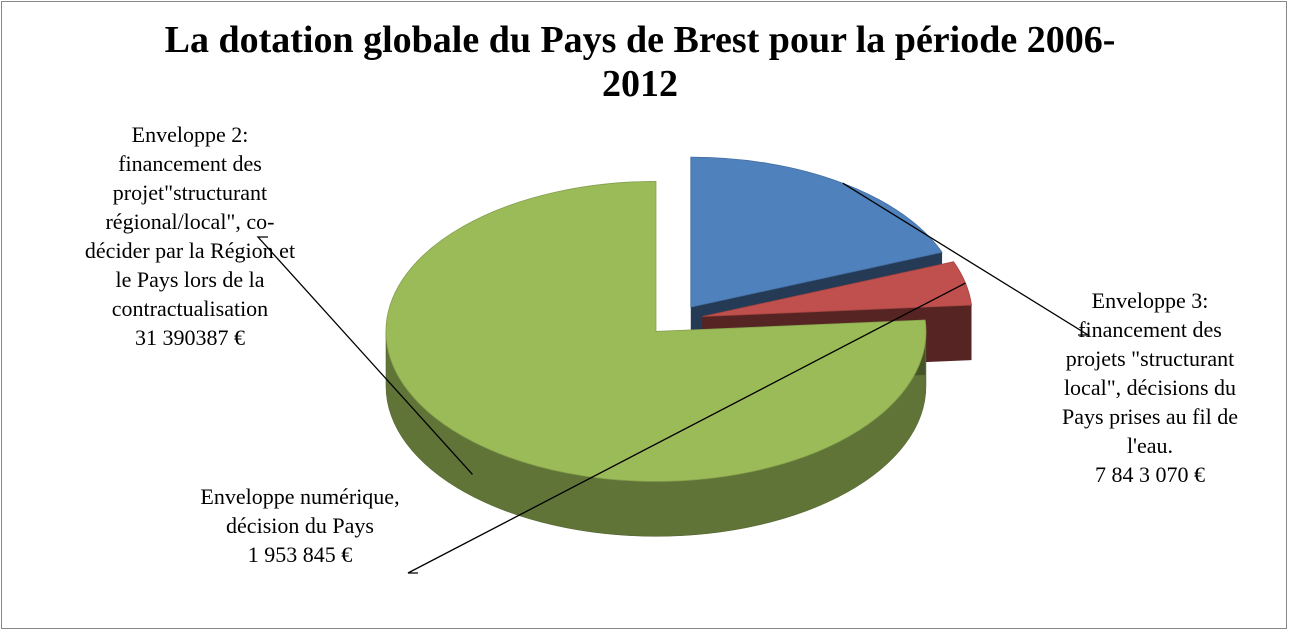  I want to click on value-label: 7 84 3 070 €, so click(1150, 474).